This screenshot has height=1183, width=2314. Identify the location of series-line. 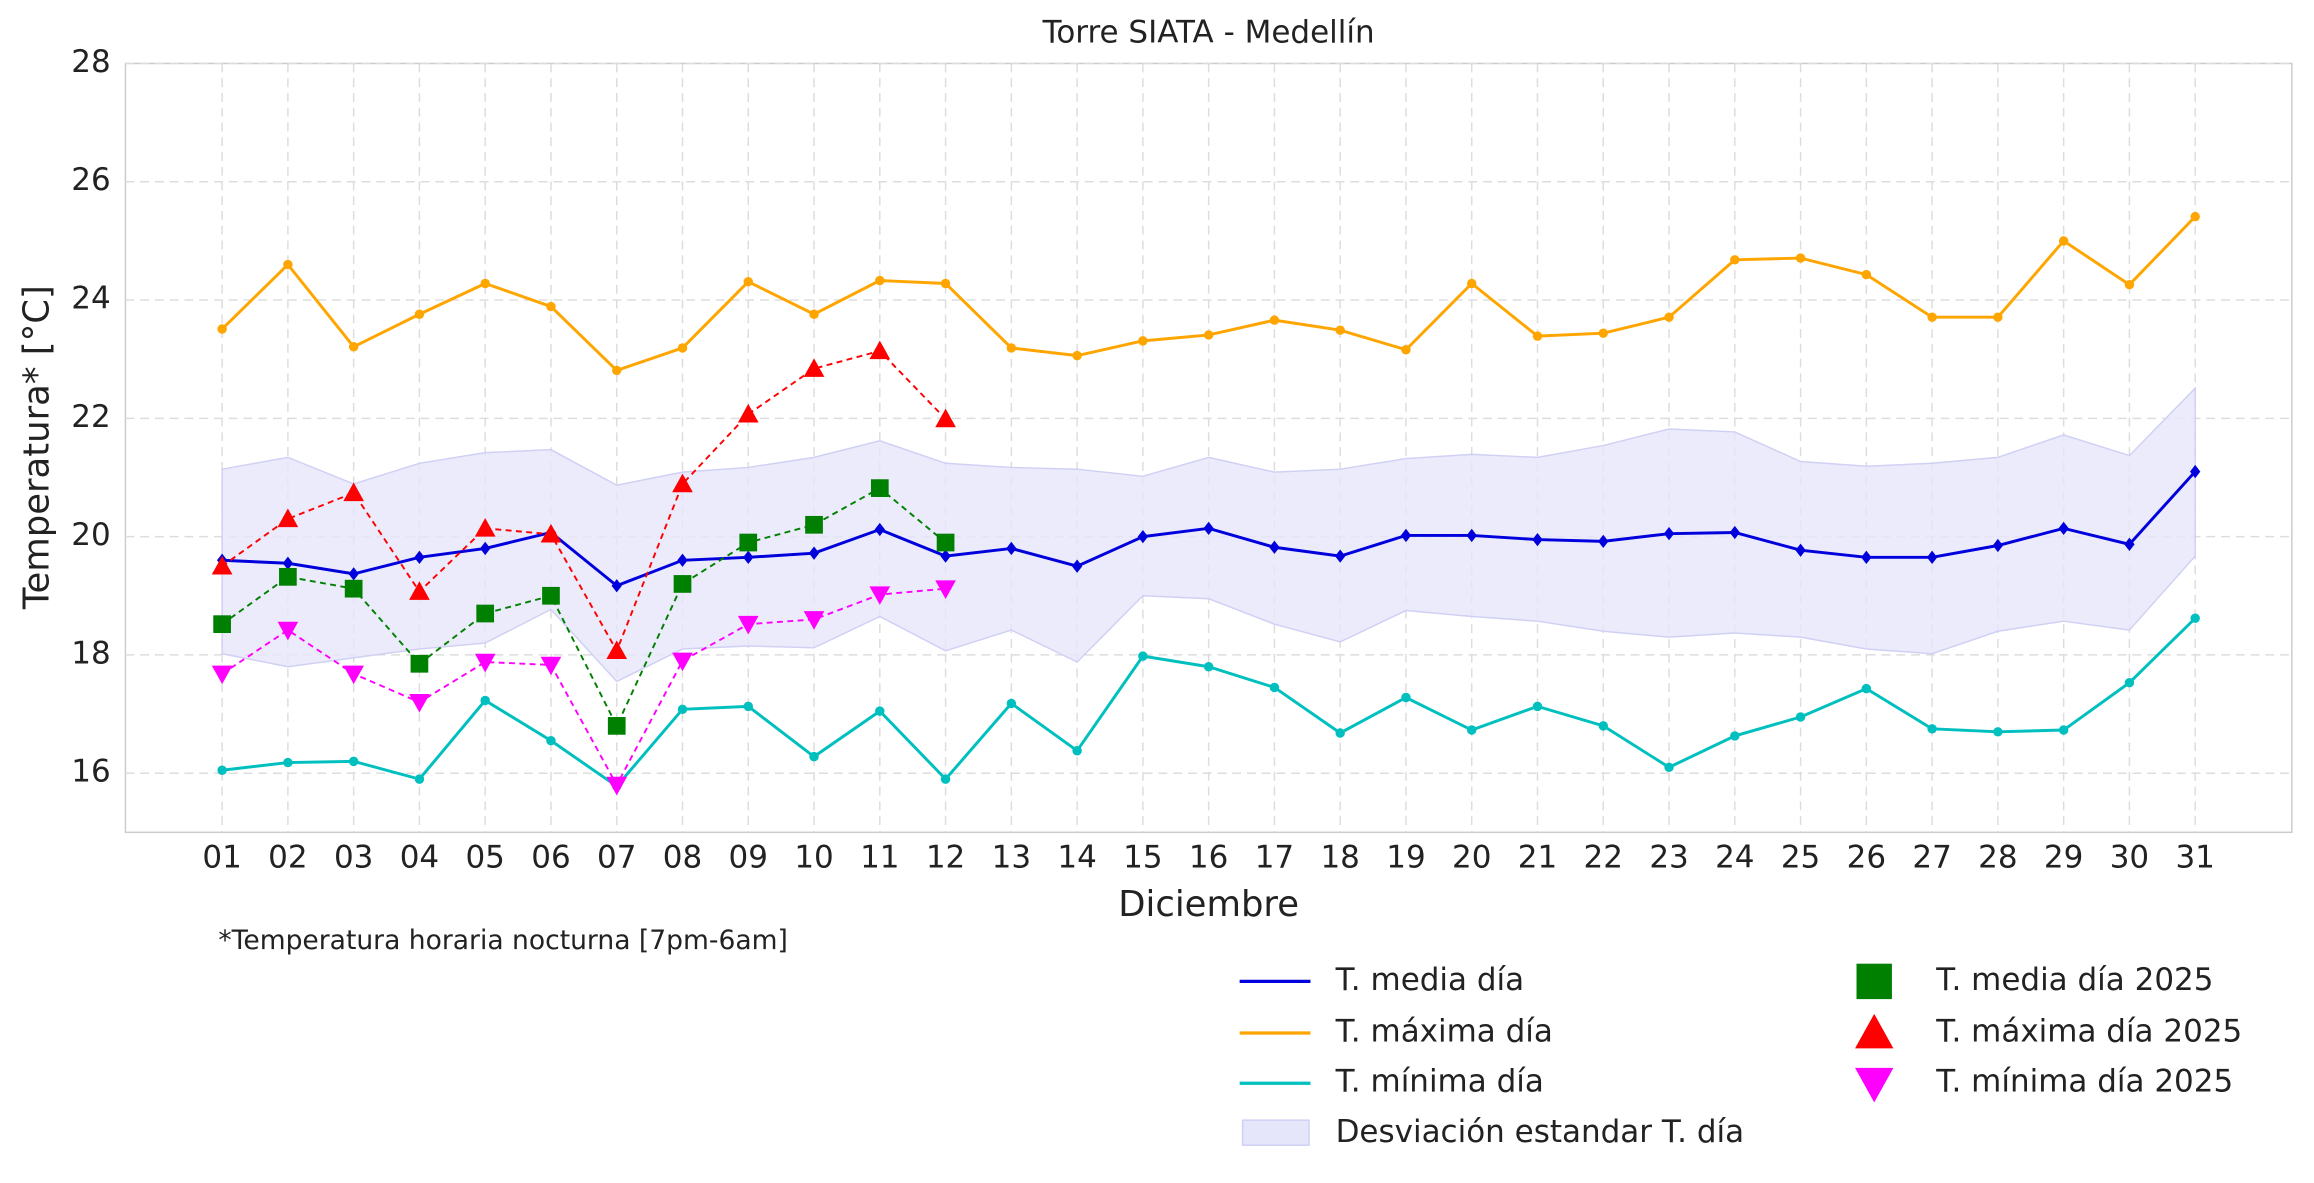
(584, 607).